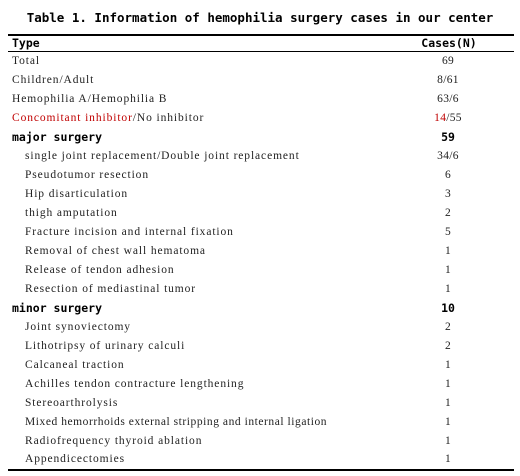 The width and height of the screenshot is (520, 476). I want to click on table-row: Total 69, so click(260, 61).